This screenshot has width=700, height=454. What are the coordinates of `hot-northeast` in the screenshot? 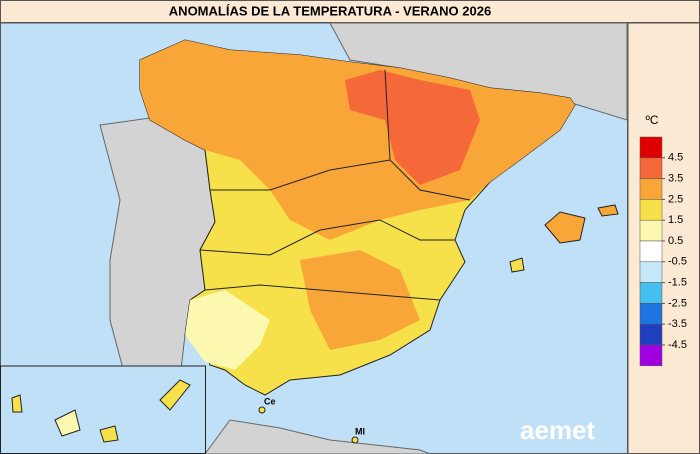 It's located at (412, 127).